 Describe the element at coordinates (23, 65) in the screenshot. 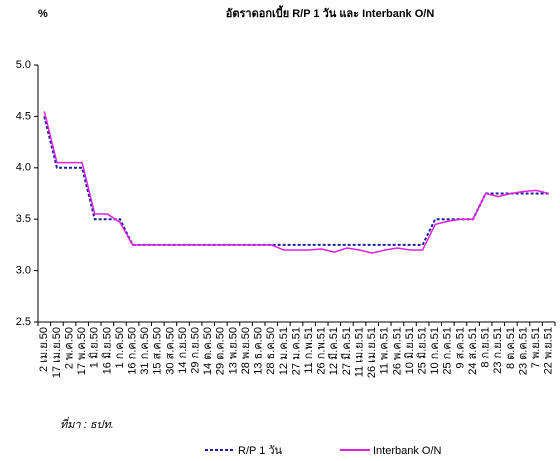

I see `y-tick-label: 5.0` at that location.